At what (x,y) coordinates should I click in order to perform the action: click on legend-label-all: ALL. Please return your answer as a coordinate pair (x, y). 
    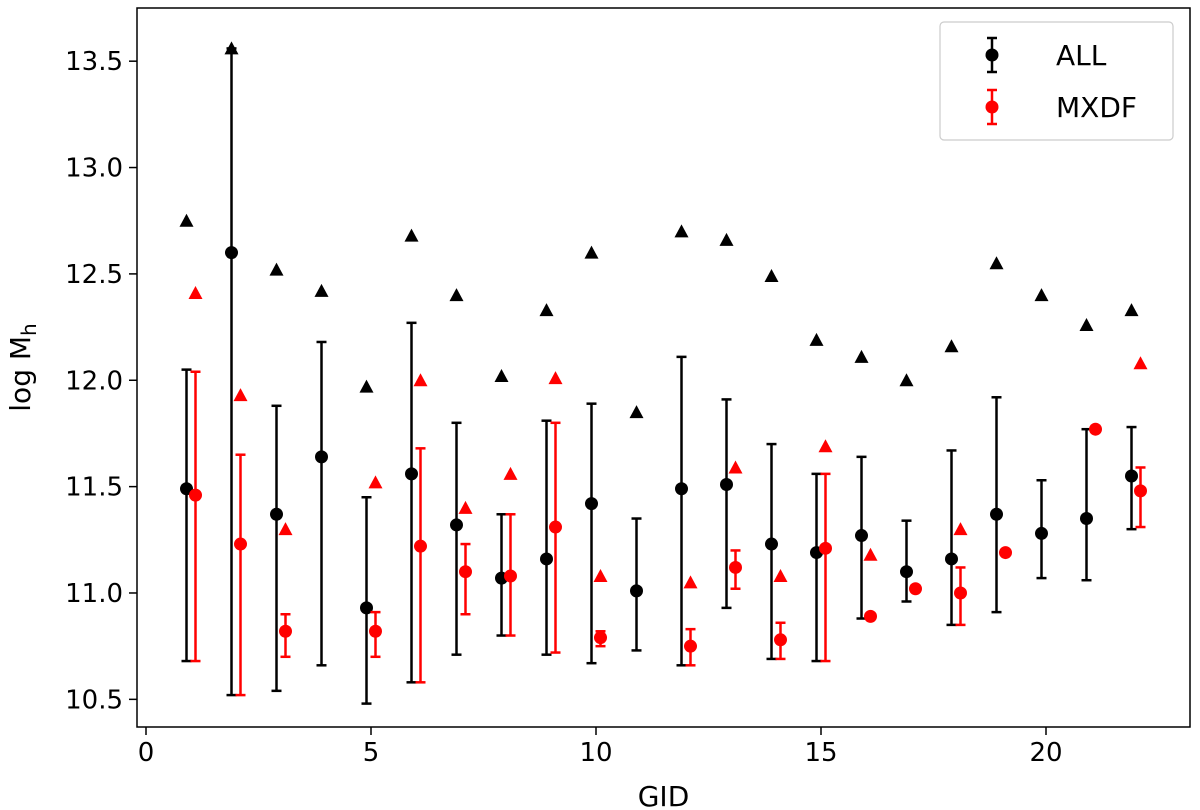
    Looking at the image, I should click on (1081, 55).